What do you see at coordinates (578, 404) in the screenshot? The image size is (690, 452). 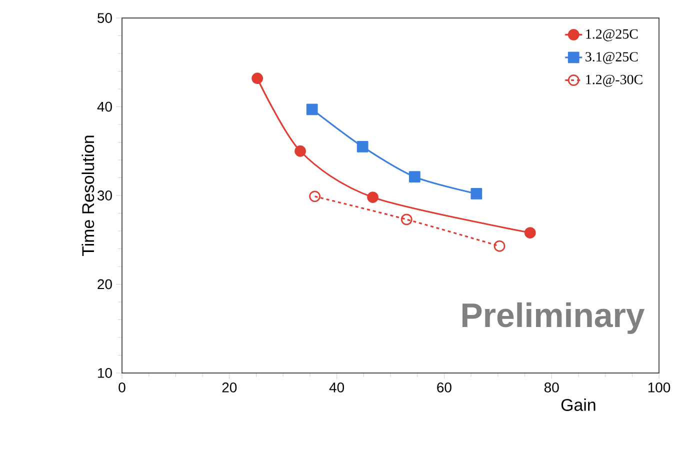 I see `x-axis-title: Gain` at bounding box center [578, 404].